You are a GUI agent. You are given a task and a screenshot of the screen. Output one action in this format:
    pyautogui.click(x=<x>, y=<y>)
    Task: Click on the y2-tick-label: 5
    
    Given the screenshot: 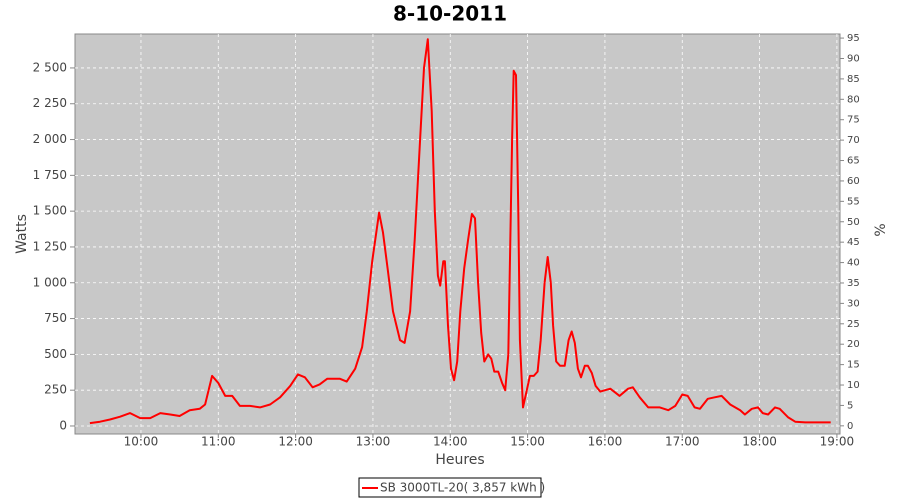 What is the action you would take?
    pyautogui.click(x=850, y=405)
    